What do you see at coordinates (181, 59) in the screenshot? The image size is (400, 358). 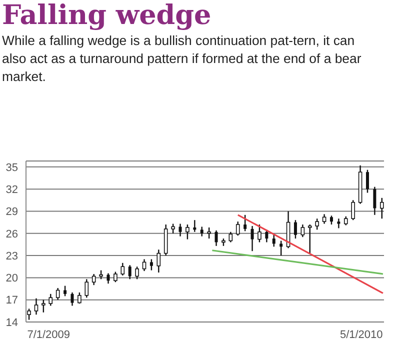 I see `chart-subtitle: While a falling wedge is a bullish continuation pat-tern, it can also act as a turnaround pattern if formed at the end of a bear market.` at bounding box center [181, 59].